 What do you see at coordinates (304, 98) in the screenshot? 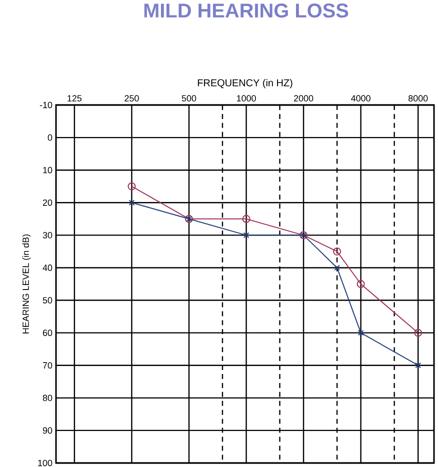
I see `x-tick-label: 2000` at bounding box center [304, 98].